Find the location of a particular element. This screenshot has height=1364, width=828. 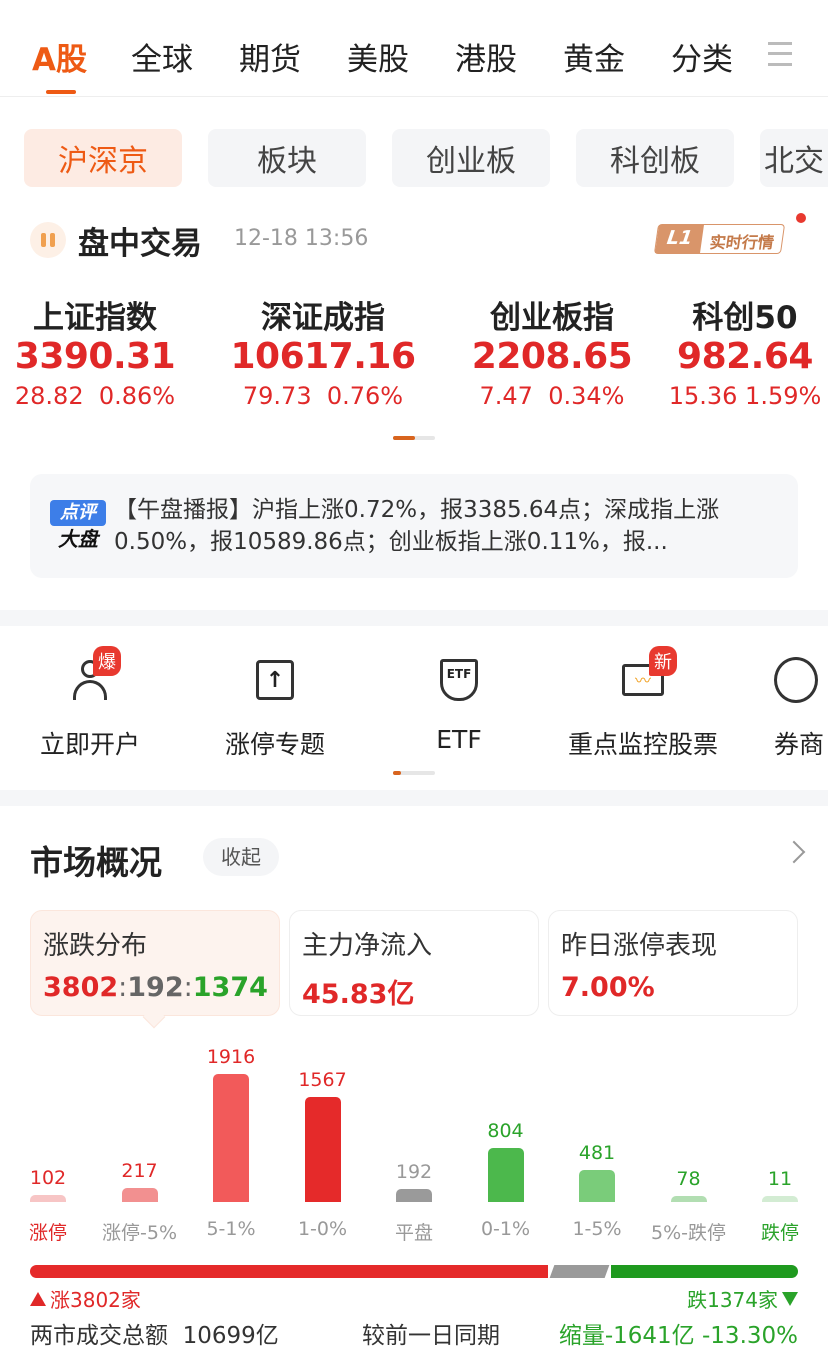

broker-icon is located at coordinates (796, 680).